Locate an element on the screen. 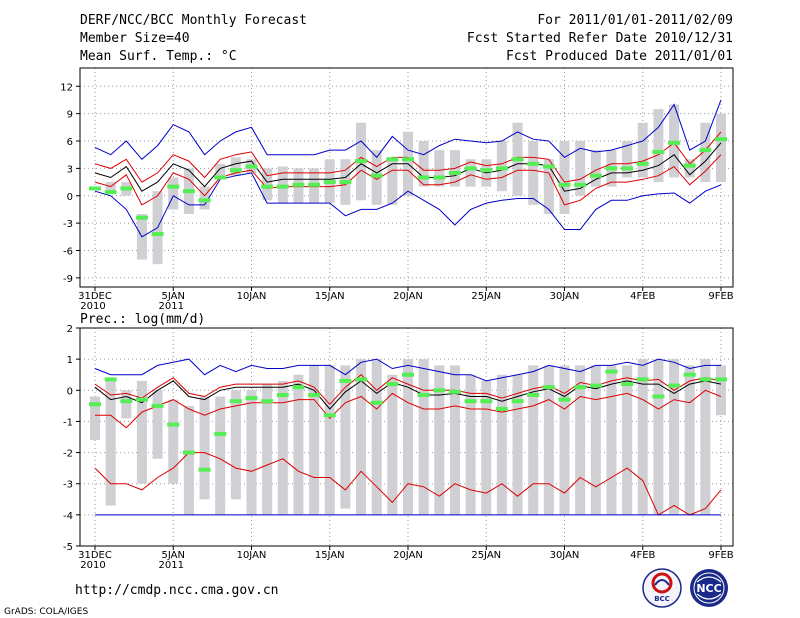 This screenshot has height=618, width=800. y-tick-label: -4 is located at coordinates (68, 516).